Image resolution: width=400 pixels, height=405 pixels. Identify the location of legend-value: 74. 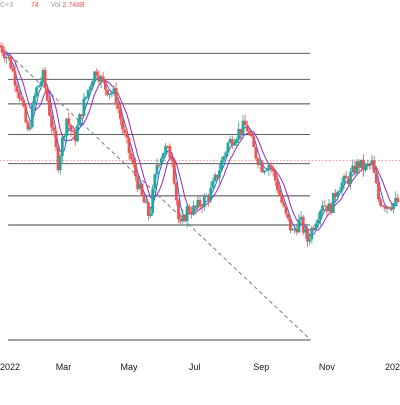
(35, 5).